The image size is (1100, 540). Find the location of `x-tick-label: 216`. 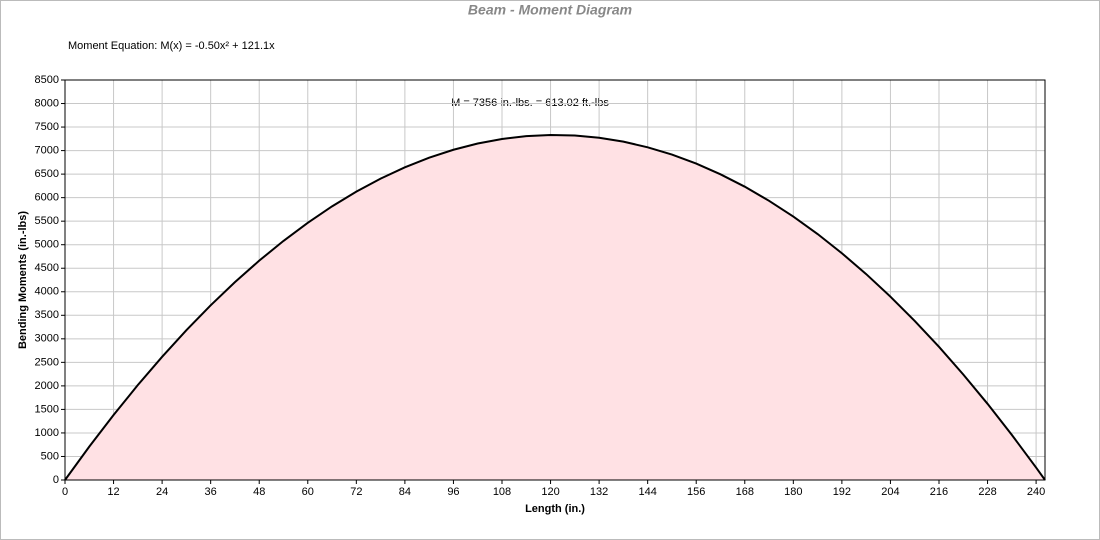

x-tick-label: 216 is located at coordinates (939, 492).